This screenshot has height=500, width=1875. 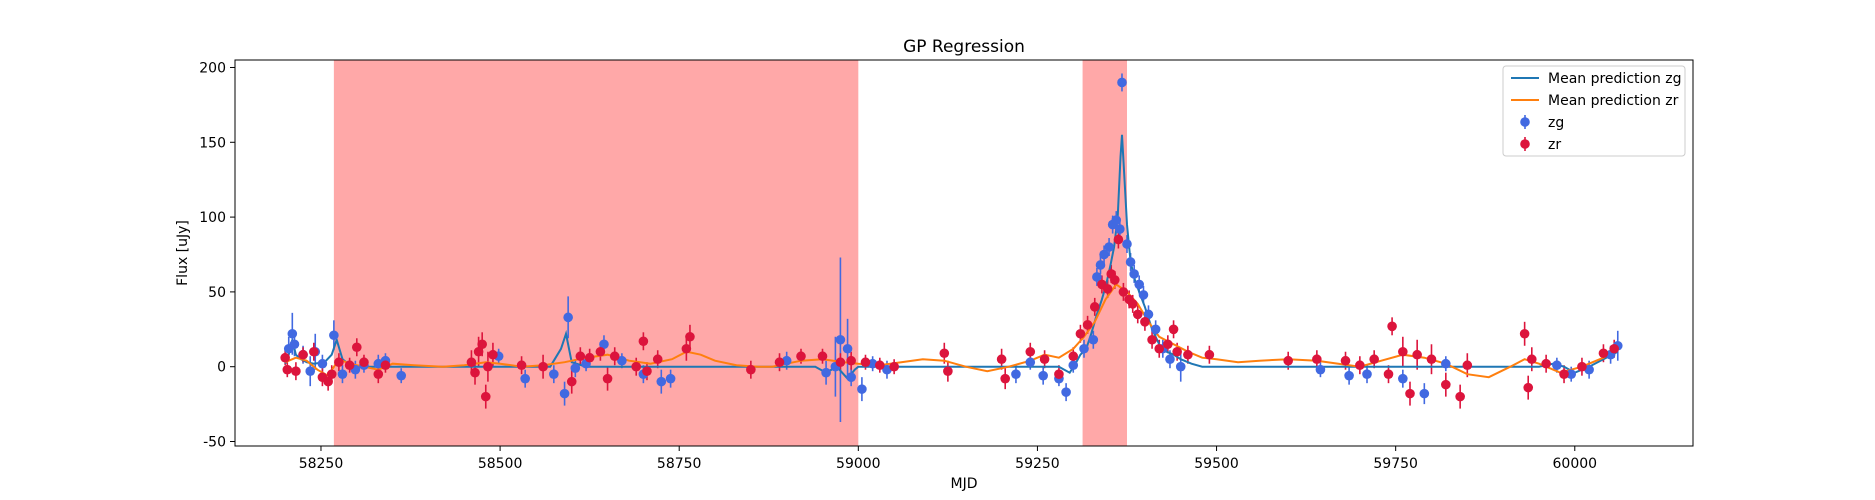 I want to click on y-tick-label: 150, so click(x=212, y=143).